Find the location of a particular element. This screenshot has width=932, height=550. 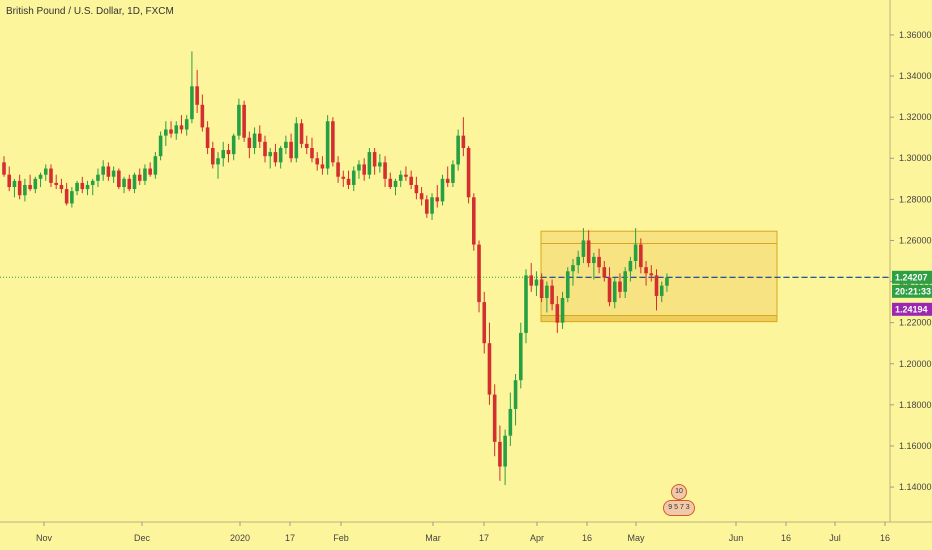

range-box is located at coordinates (659, 276).